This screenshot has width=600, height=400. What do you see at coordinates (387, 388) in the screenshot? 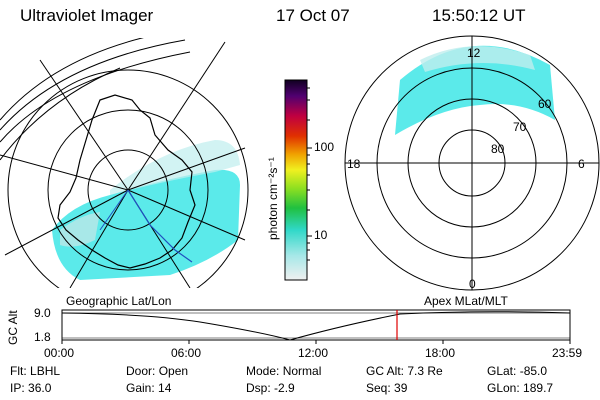
I see `info-seq: Seq: 39` at bounding box center [387, 388].